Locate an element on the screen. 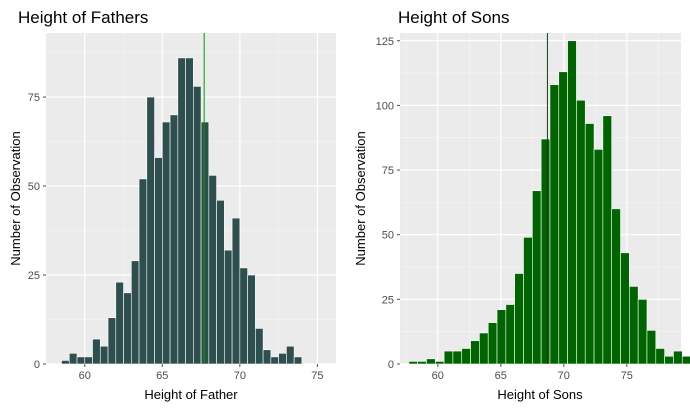 This screenshot has height=409, width=690. y-tick-labels: 0 25 50 75 100 125 is located at coordinates (388, 203).